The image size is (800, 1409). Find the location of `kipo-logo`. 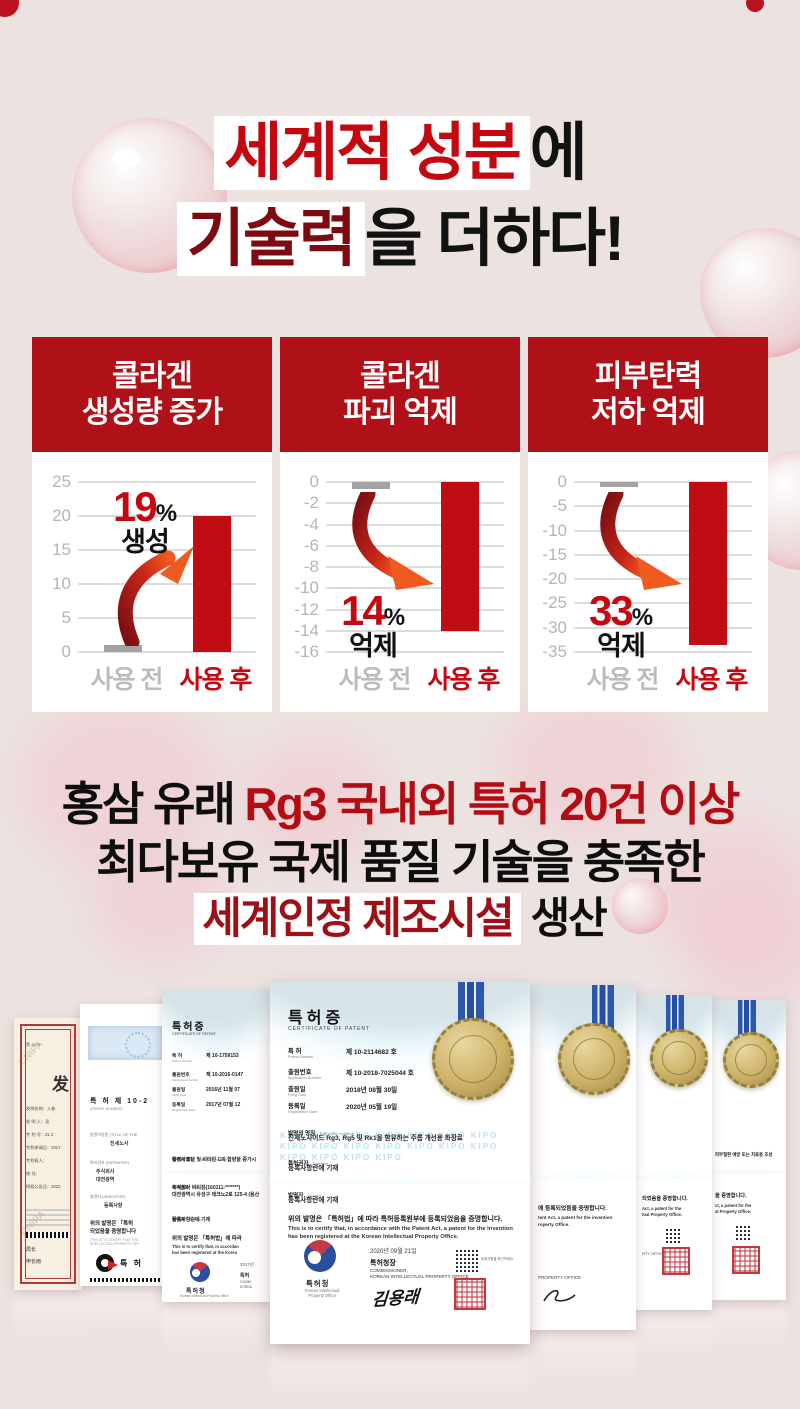

kipo-logo is located at coordinates (200, 1272).